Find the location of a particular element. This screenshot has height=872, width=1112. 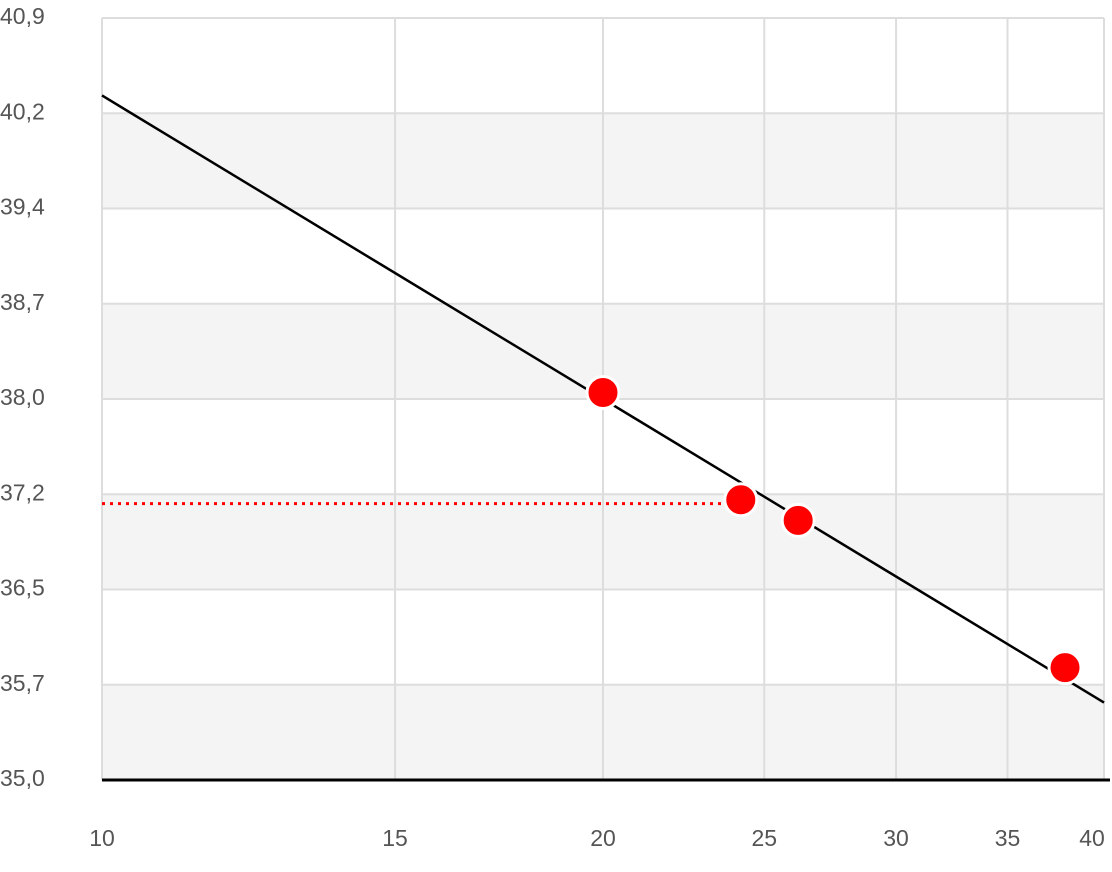

x-tick-label: 10 is located at coordinates (102, 838).